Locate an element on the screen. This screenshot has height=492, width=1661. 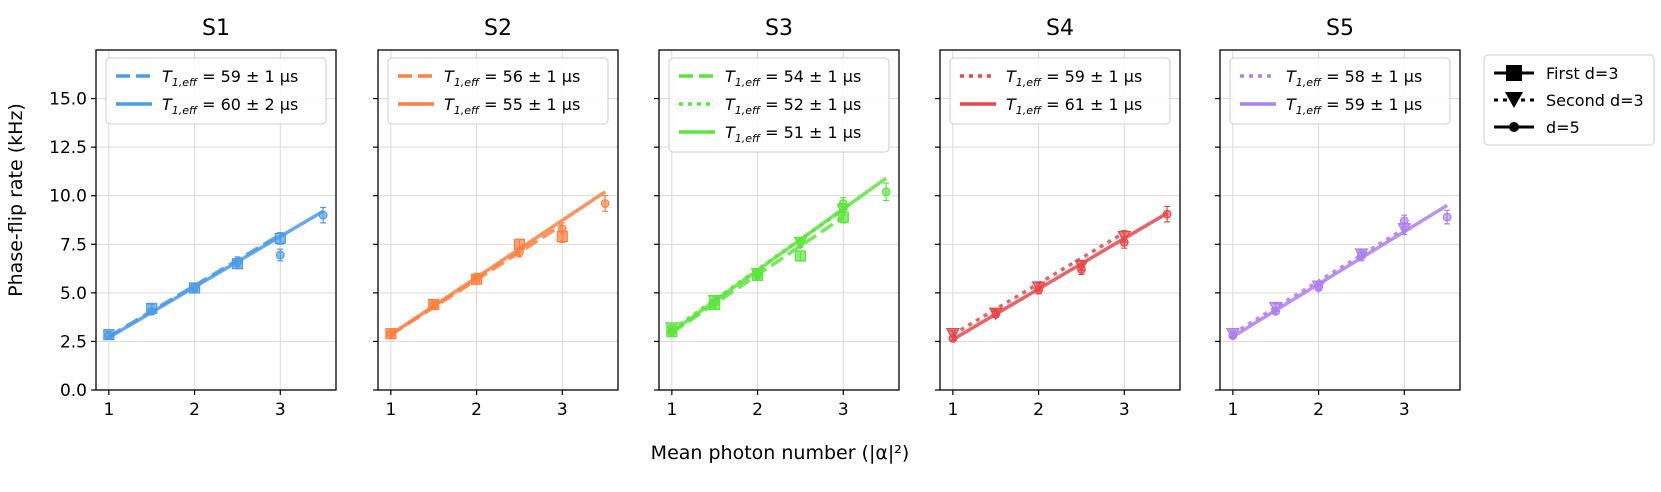
style-legend: First d=3 Second d=3 d=5 is located at coordinates (1569, 100).